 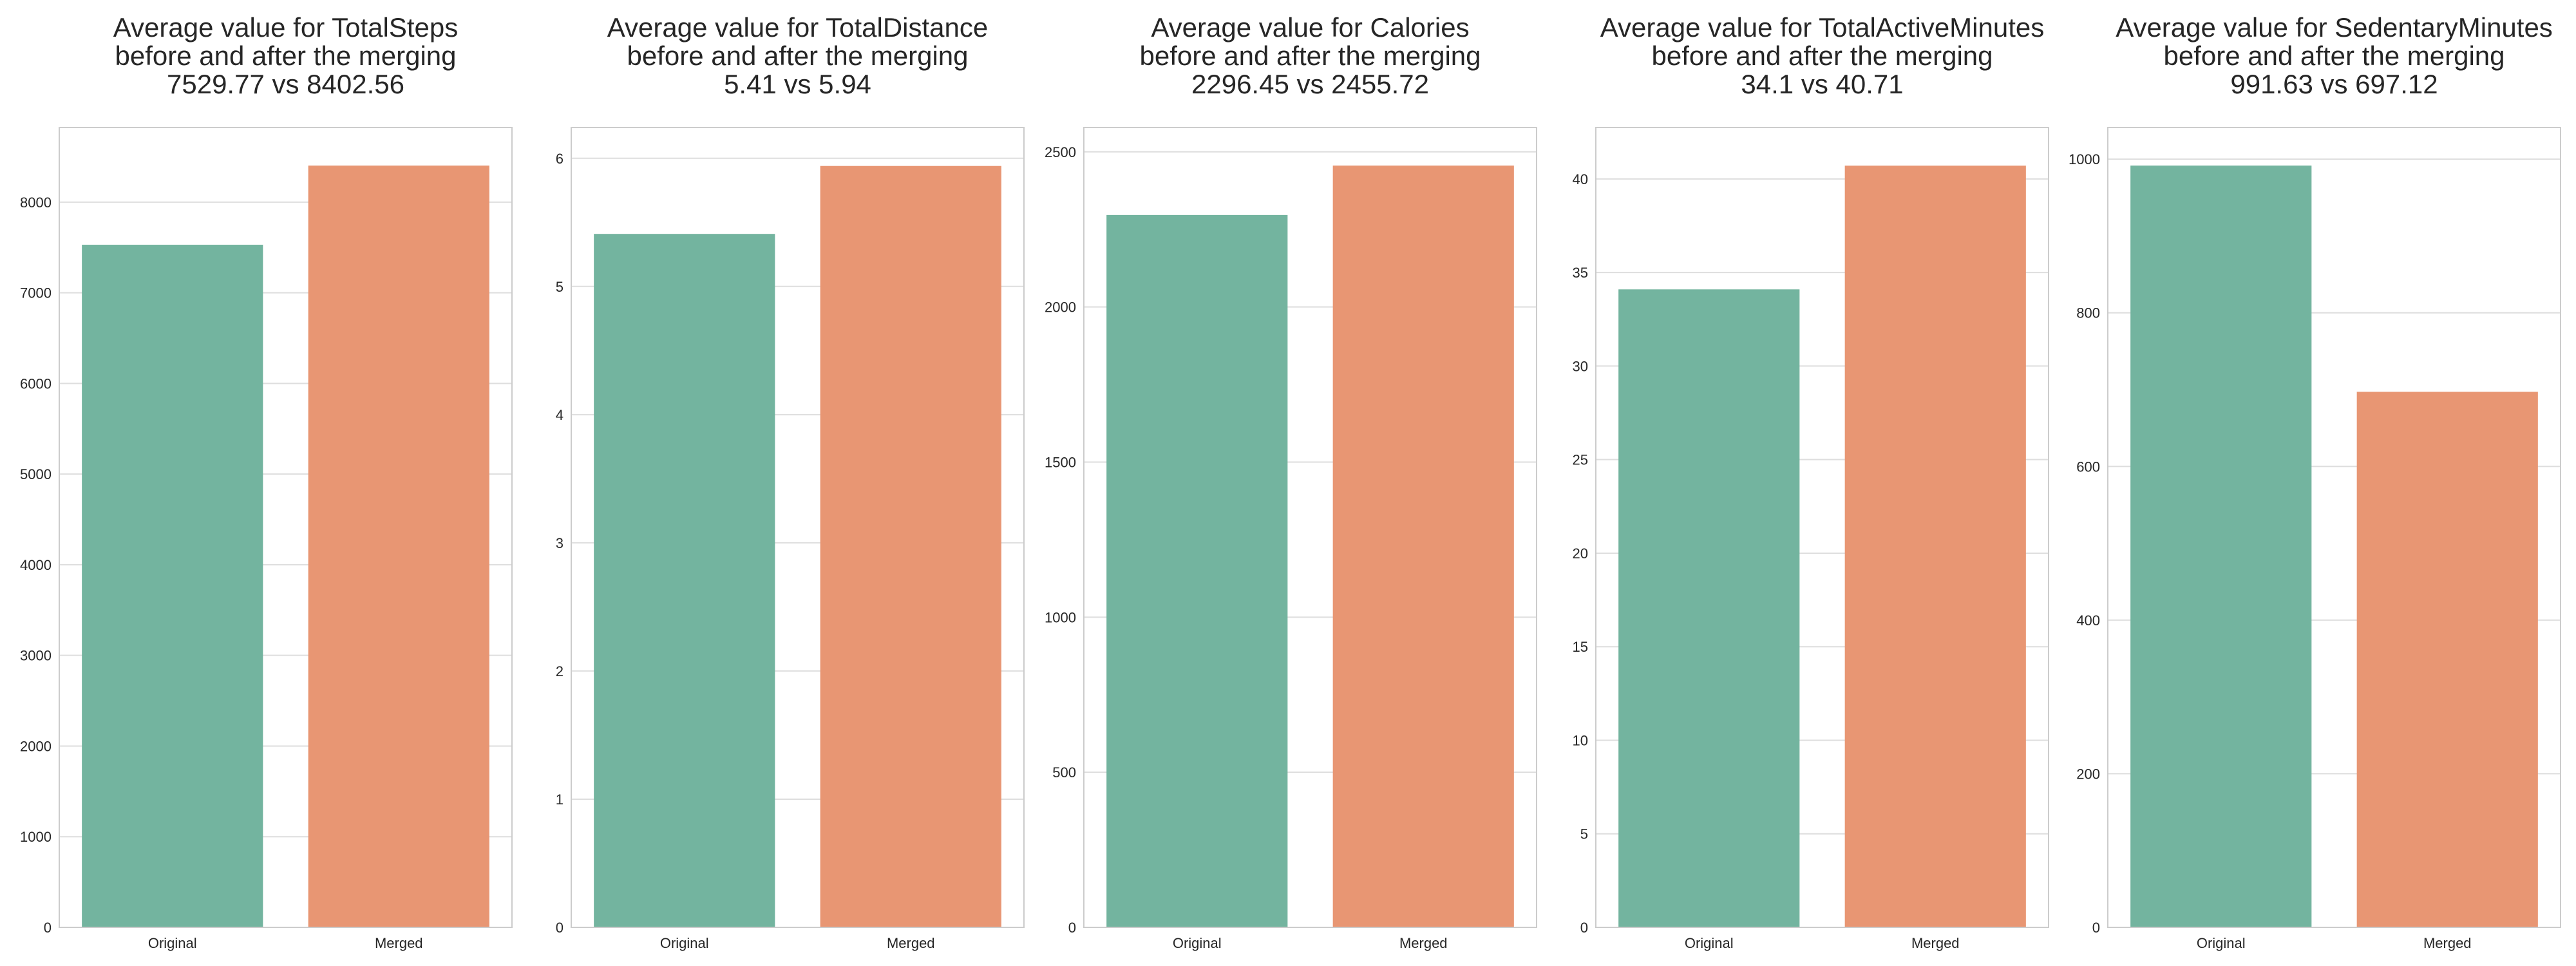 What do you see at coordinates (36, 383) in the screenshot?
I see `y-tick-label: 6000` at bounding box center [36, 383].